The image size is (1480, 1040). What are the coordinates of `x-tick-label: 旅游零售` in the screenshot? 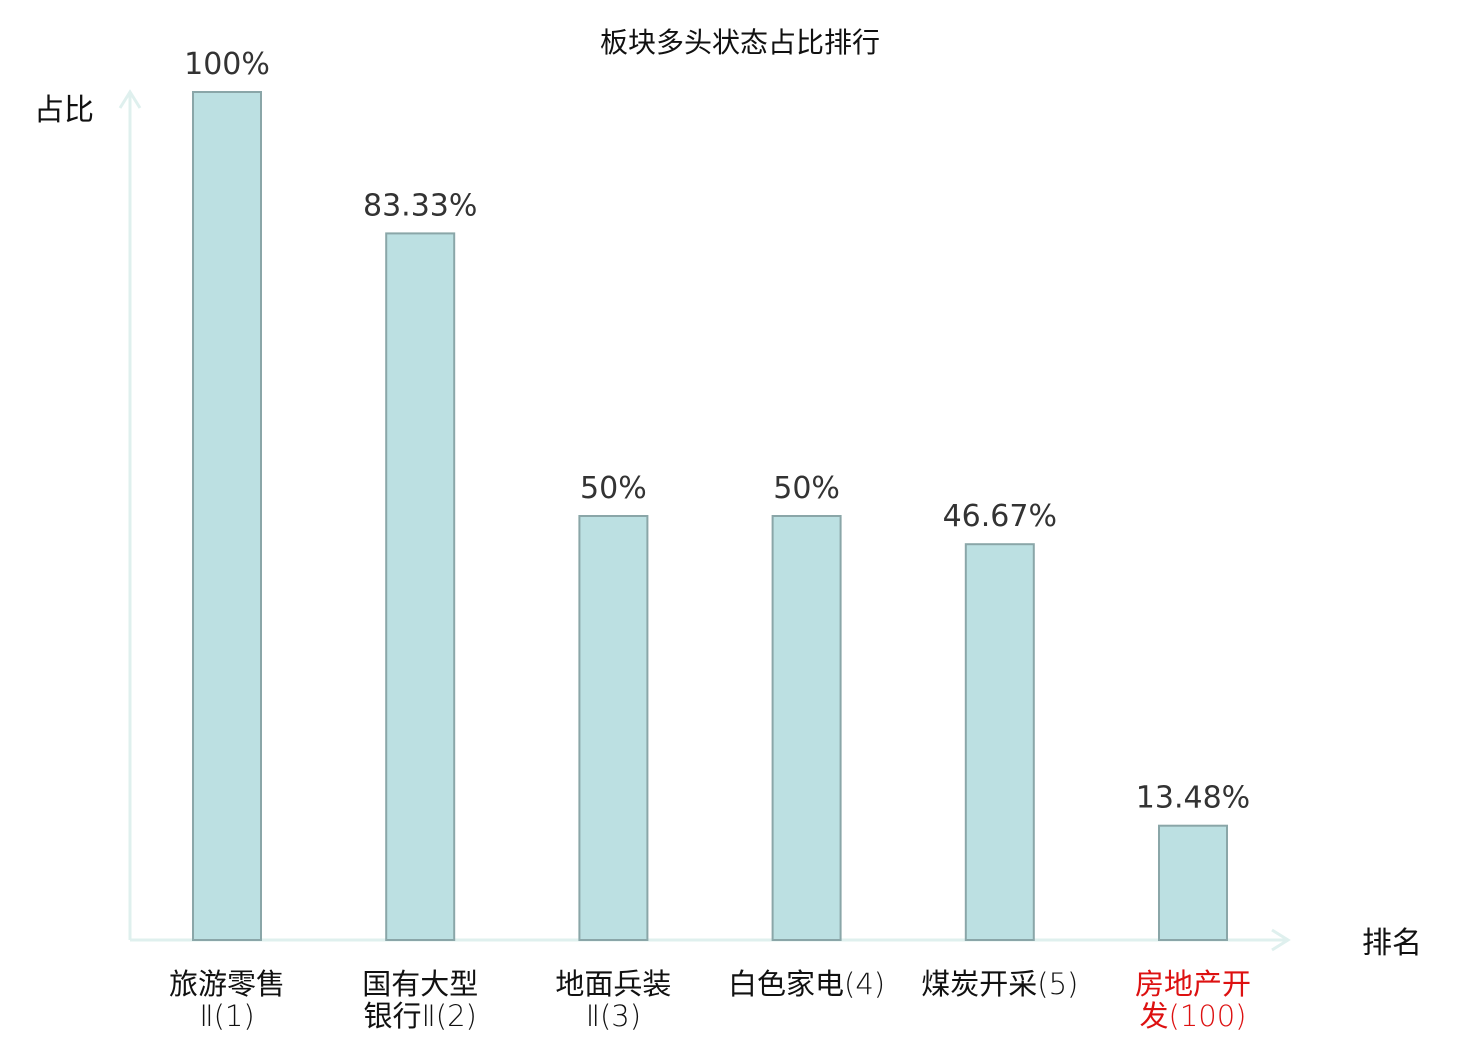 It's located at (227, 984).